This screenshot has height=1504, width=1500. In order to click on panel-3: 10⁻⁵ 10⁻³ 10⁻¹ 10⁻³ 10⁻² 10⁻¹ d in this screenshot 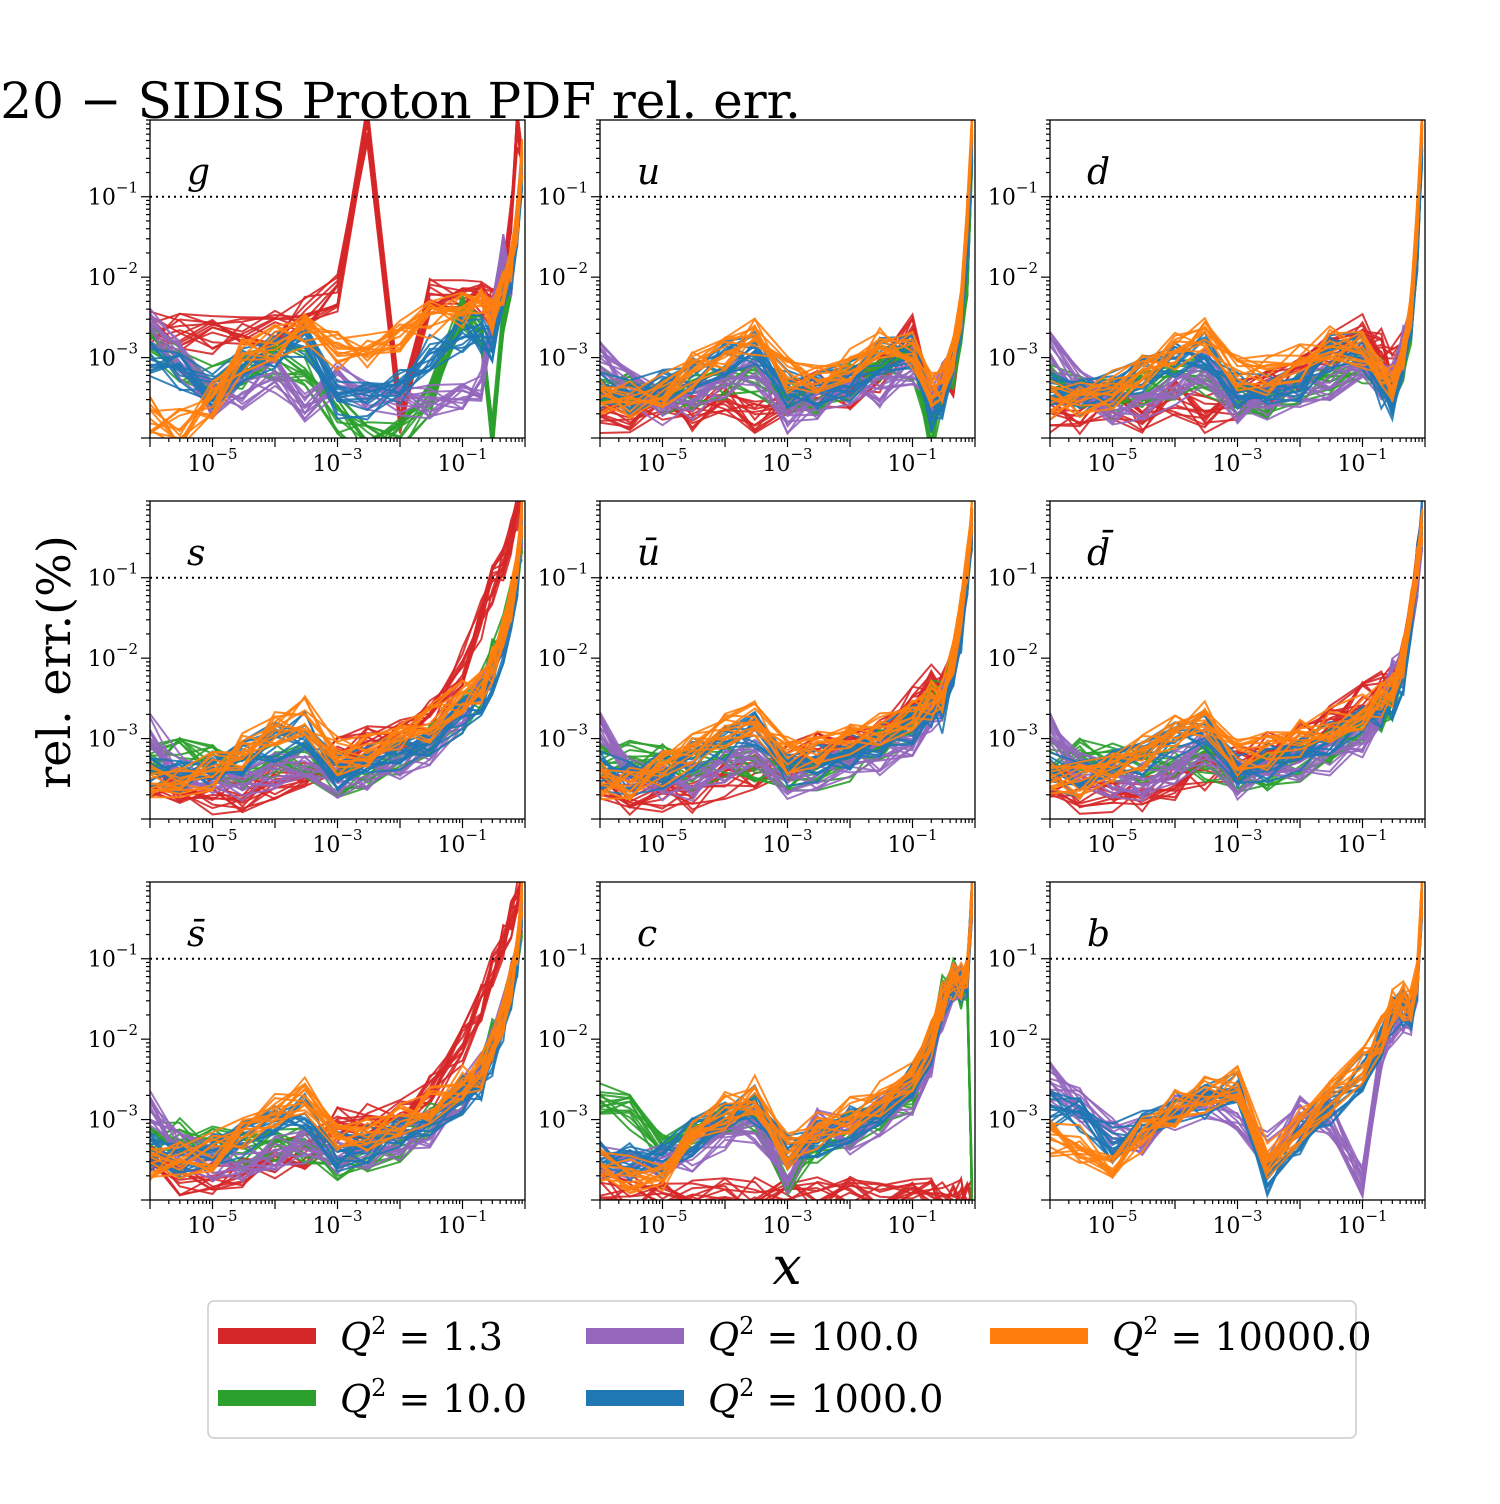, I will do `click(1207, 298)`.